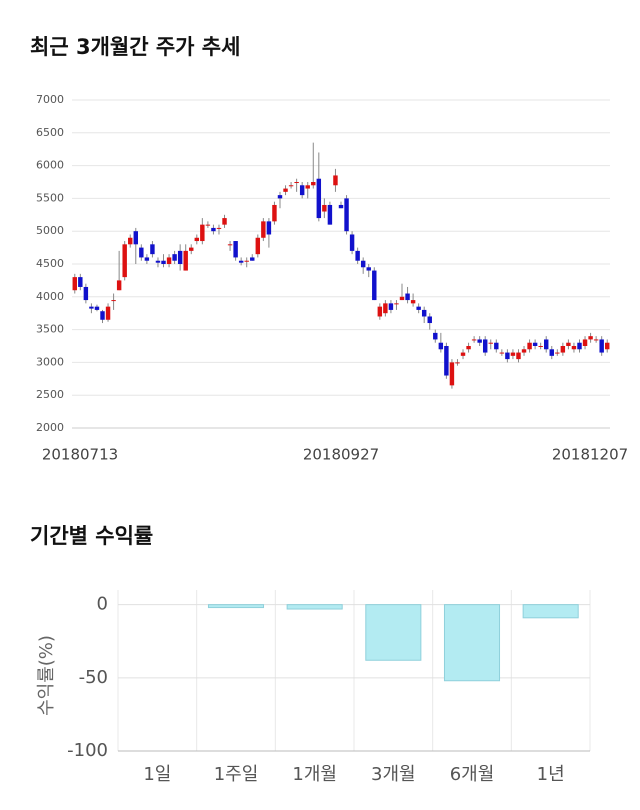 The image size is (640, 810). I want to click on x-tick-label: 1년, so click(551, 774).